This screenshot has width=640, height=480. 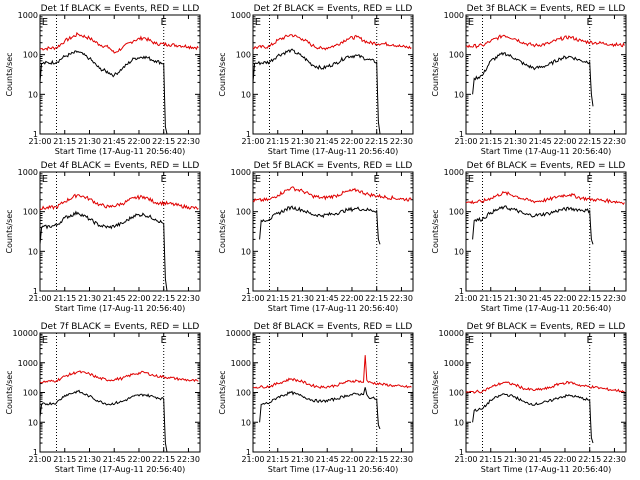 What do you see at coordinates (546, 9) in the screenshot?
I see `panel-title: Det 3f BLACK = Events, RED = LLD` at bounding box center [546, 9].